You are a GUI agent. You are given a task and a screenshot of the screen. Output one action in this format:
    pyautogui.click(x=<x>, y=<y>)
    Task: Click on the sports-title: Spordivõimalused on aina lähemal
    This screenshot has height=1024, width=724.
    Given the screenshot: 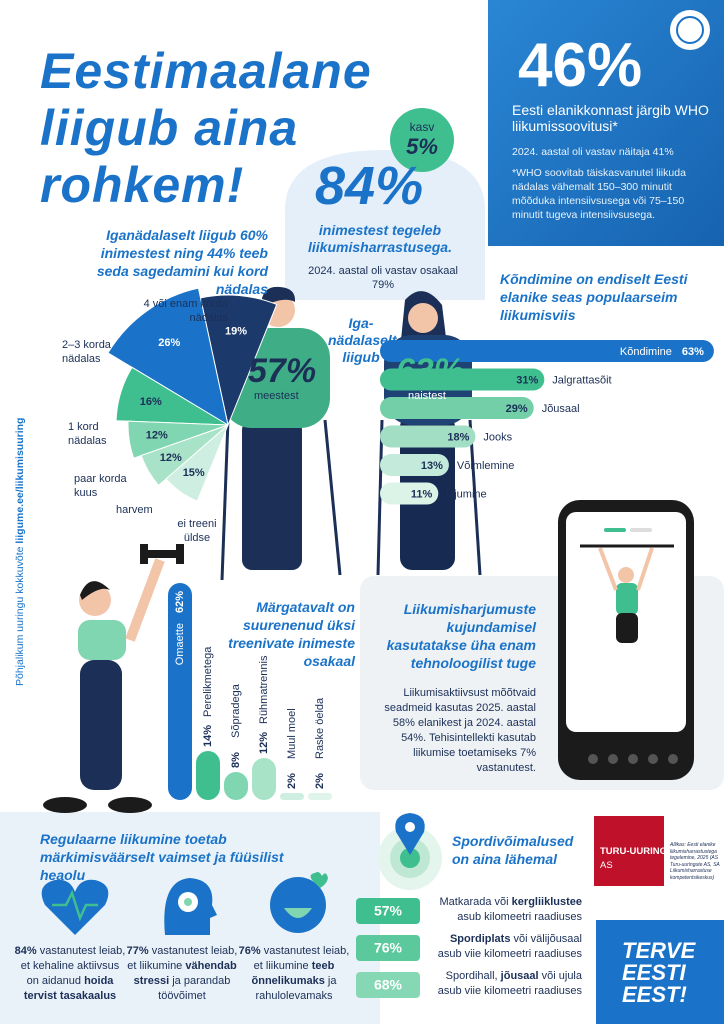 What is the action you would take?
    pyautogui.click(x=513, y=850)
    